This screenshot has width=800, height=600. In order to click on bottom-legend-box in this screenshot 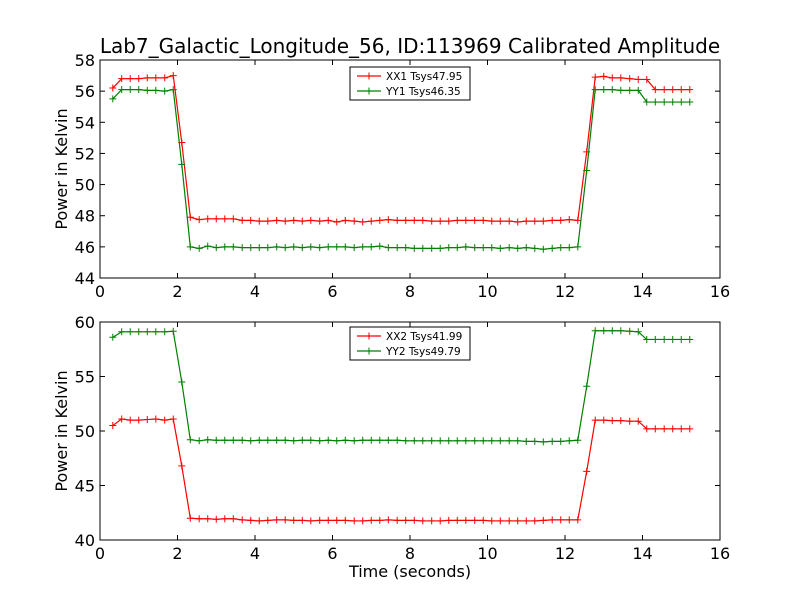, I will do `click(410, 343)`.